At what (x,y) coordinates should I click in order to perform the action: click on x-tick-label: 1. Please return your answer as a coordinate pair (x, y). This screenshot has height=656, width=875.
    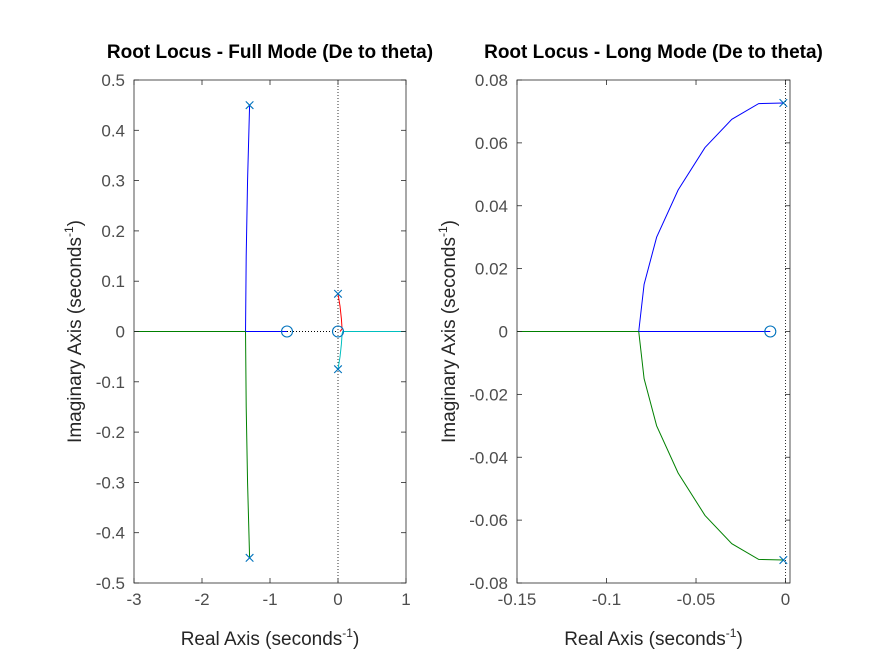
    Looking at the image, I should click on (405, 599).